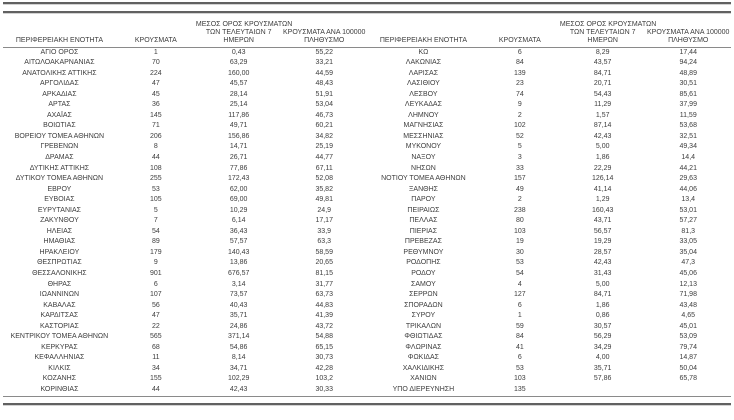  I want to click on region-cell: ΑΝΑΤΟΛΙΚΗΣ ΑΤΤΙΚΗΣ, so click(59, 73).